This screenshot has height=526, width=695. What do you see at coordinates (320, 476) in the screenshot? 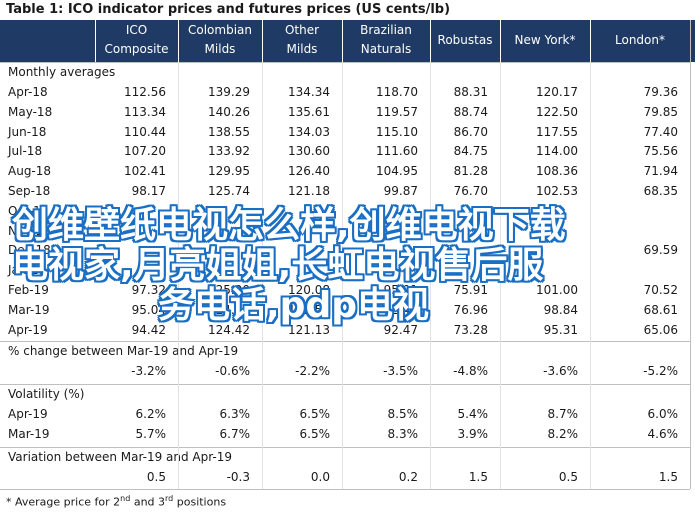
I see `cell: 0.0` at bounding box center [320, 476].